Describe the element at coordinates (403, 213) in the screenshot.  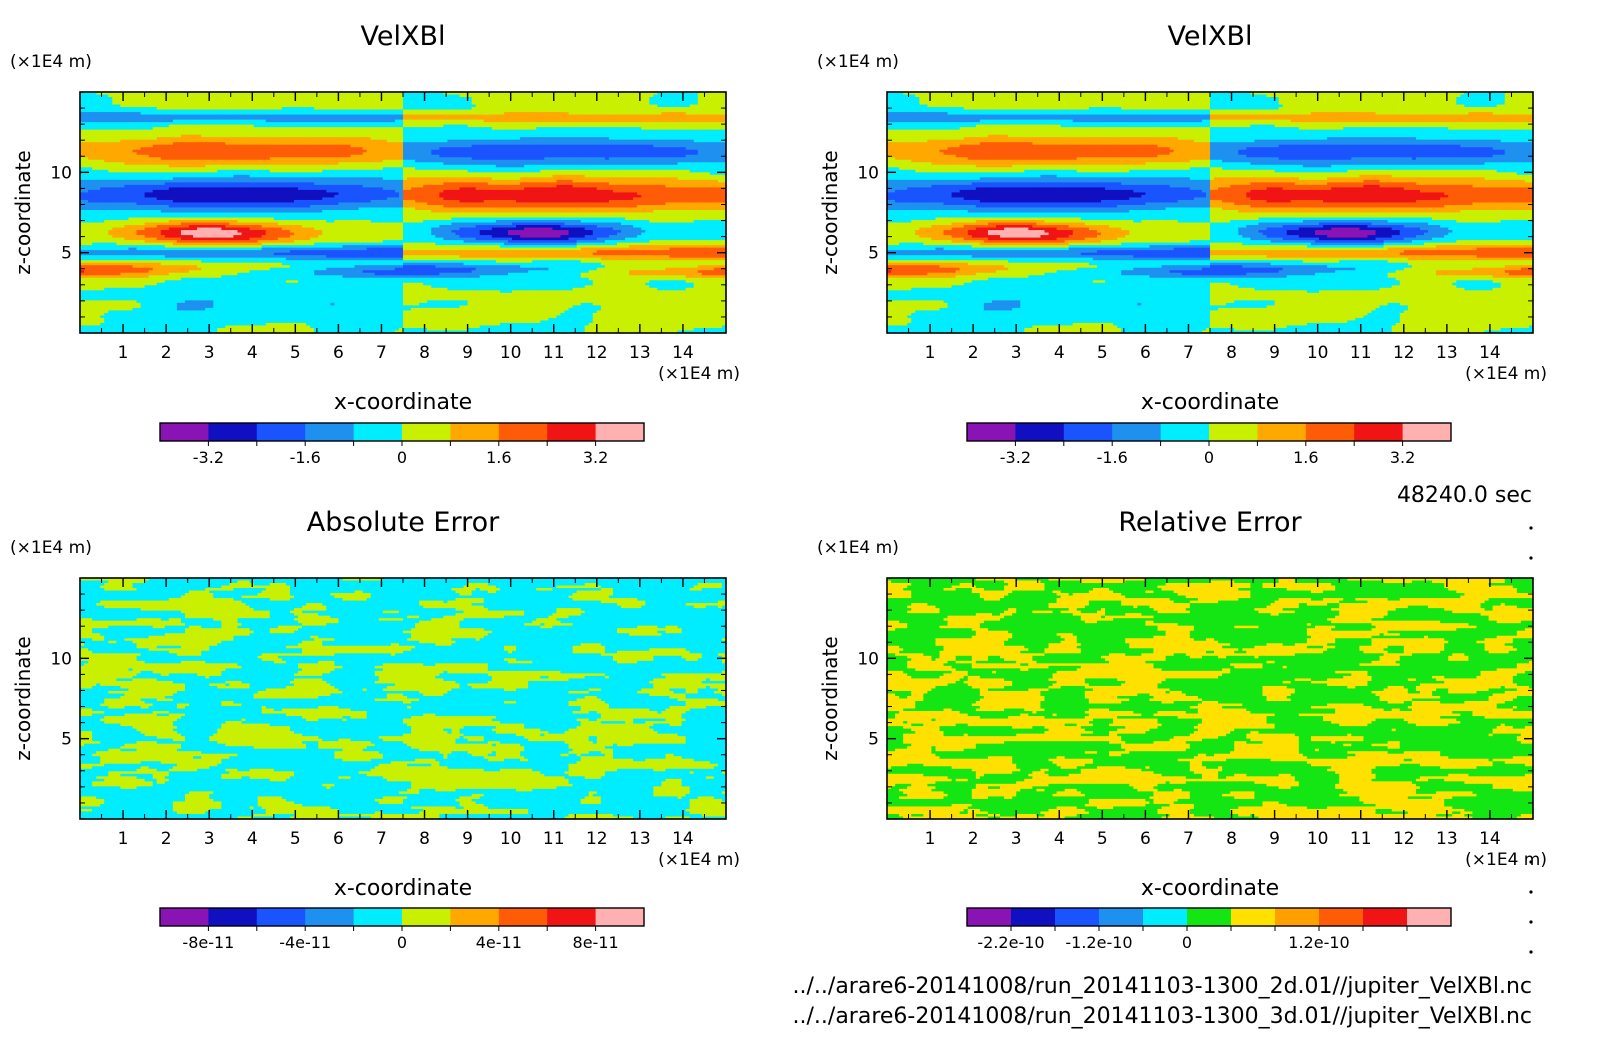
I see `heatmap` at that location.